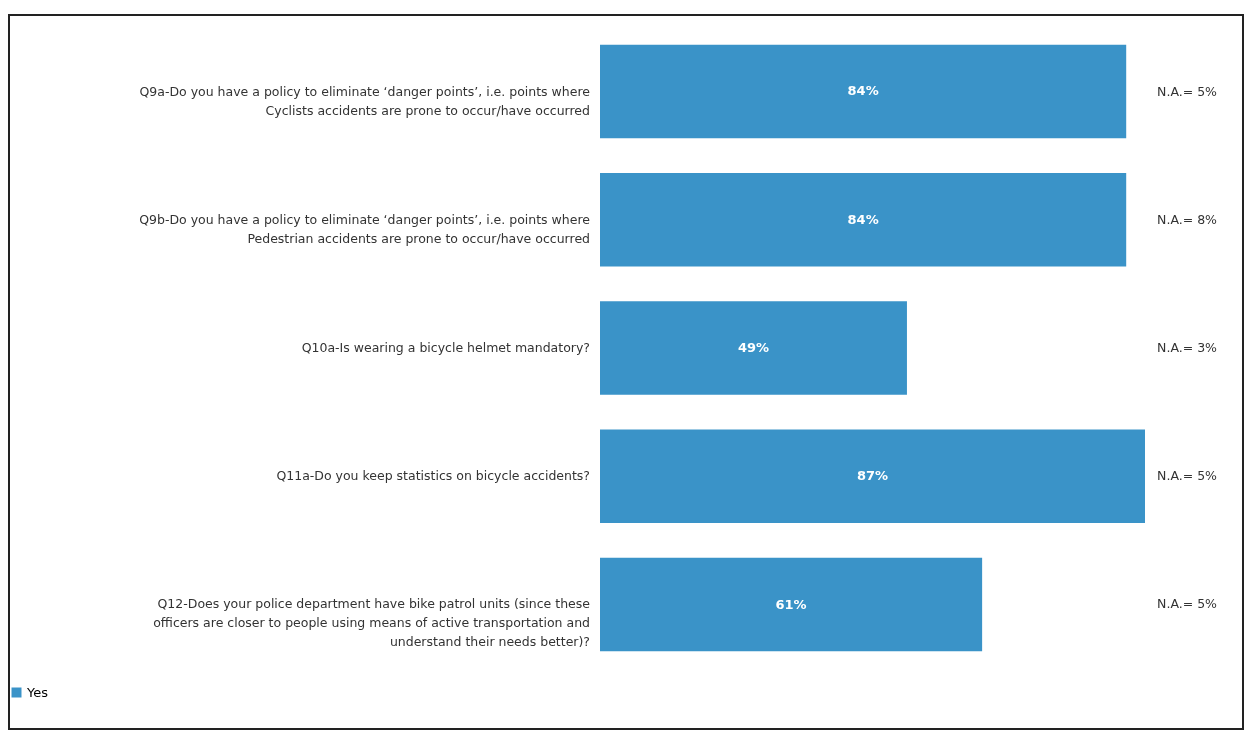 This screenshot has width=1258, height=740. Describe the element at coordinates (37, 692) in the screenshot. I see `legend-label: Yes` at that location.